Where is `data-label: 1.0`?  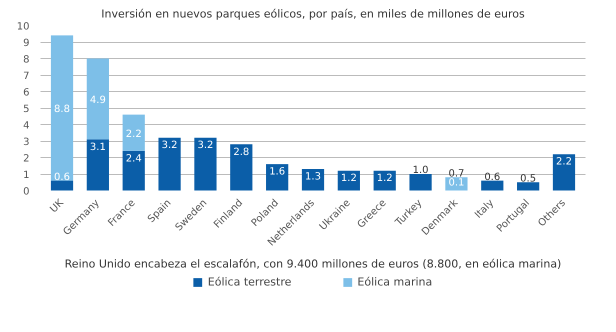 data-label: 1.0 is located at coordinates (420, 170).